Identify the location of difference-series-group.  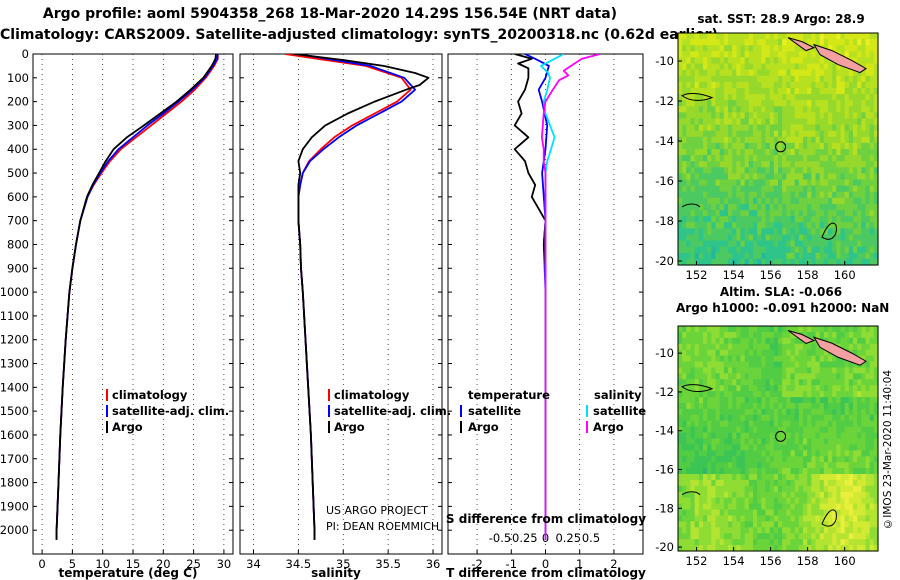
(557, 297).